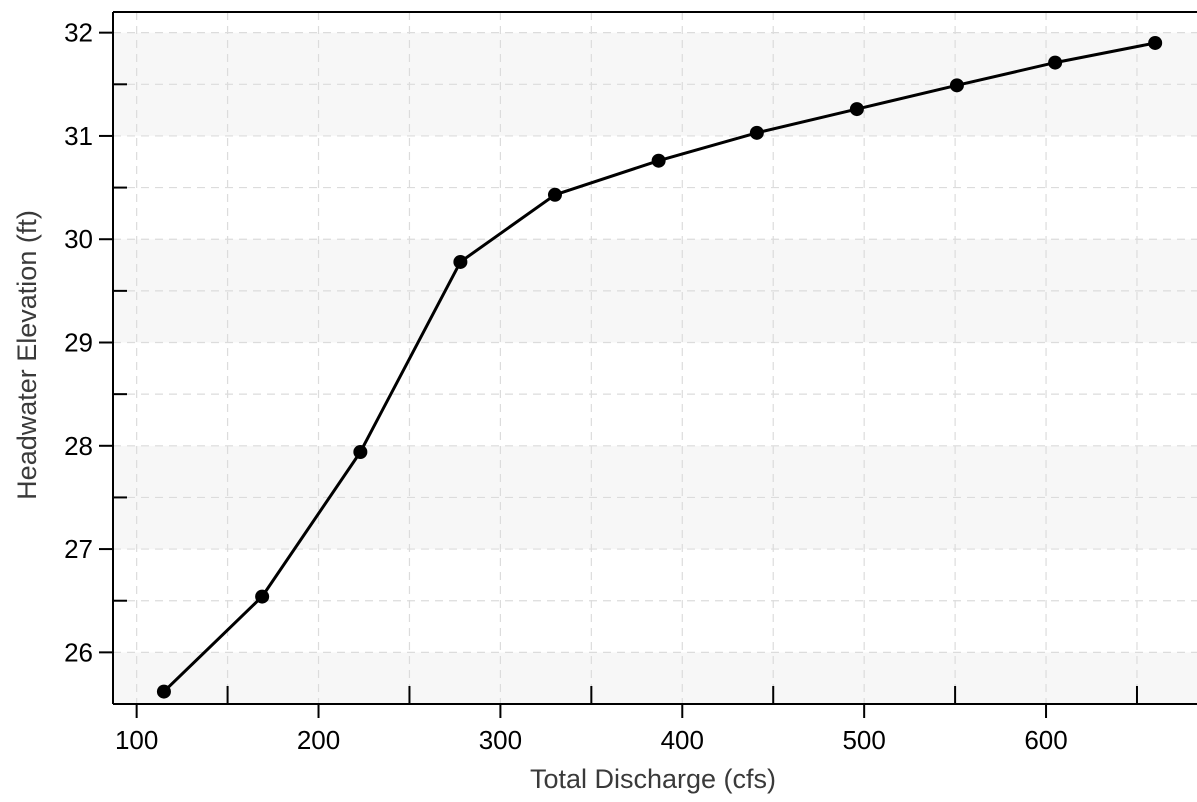 This screenshot has height=802, width=1197. Describe the element at coordinates (136, 740) in the screenshot. I see `x-tick-label: 100` at that location.